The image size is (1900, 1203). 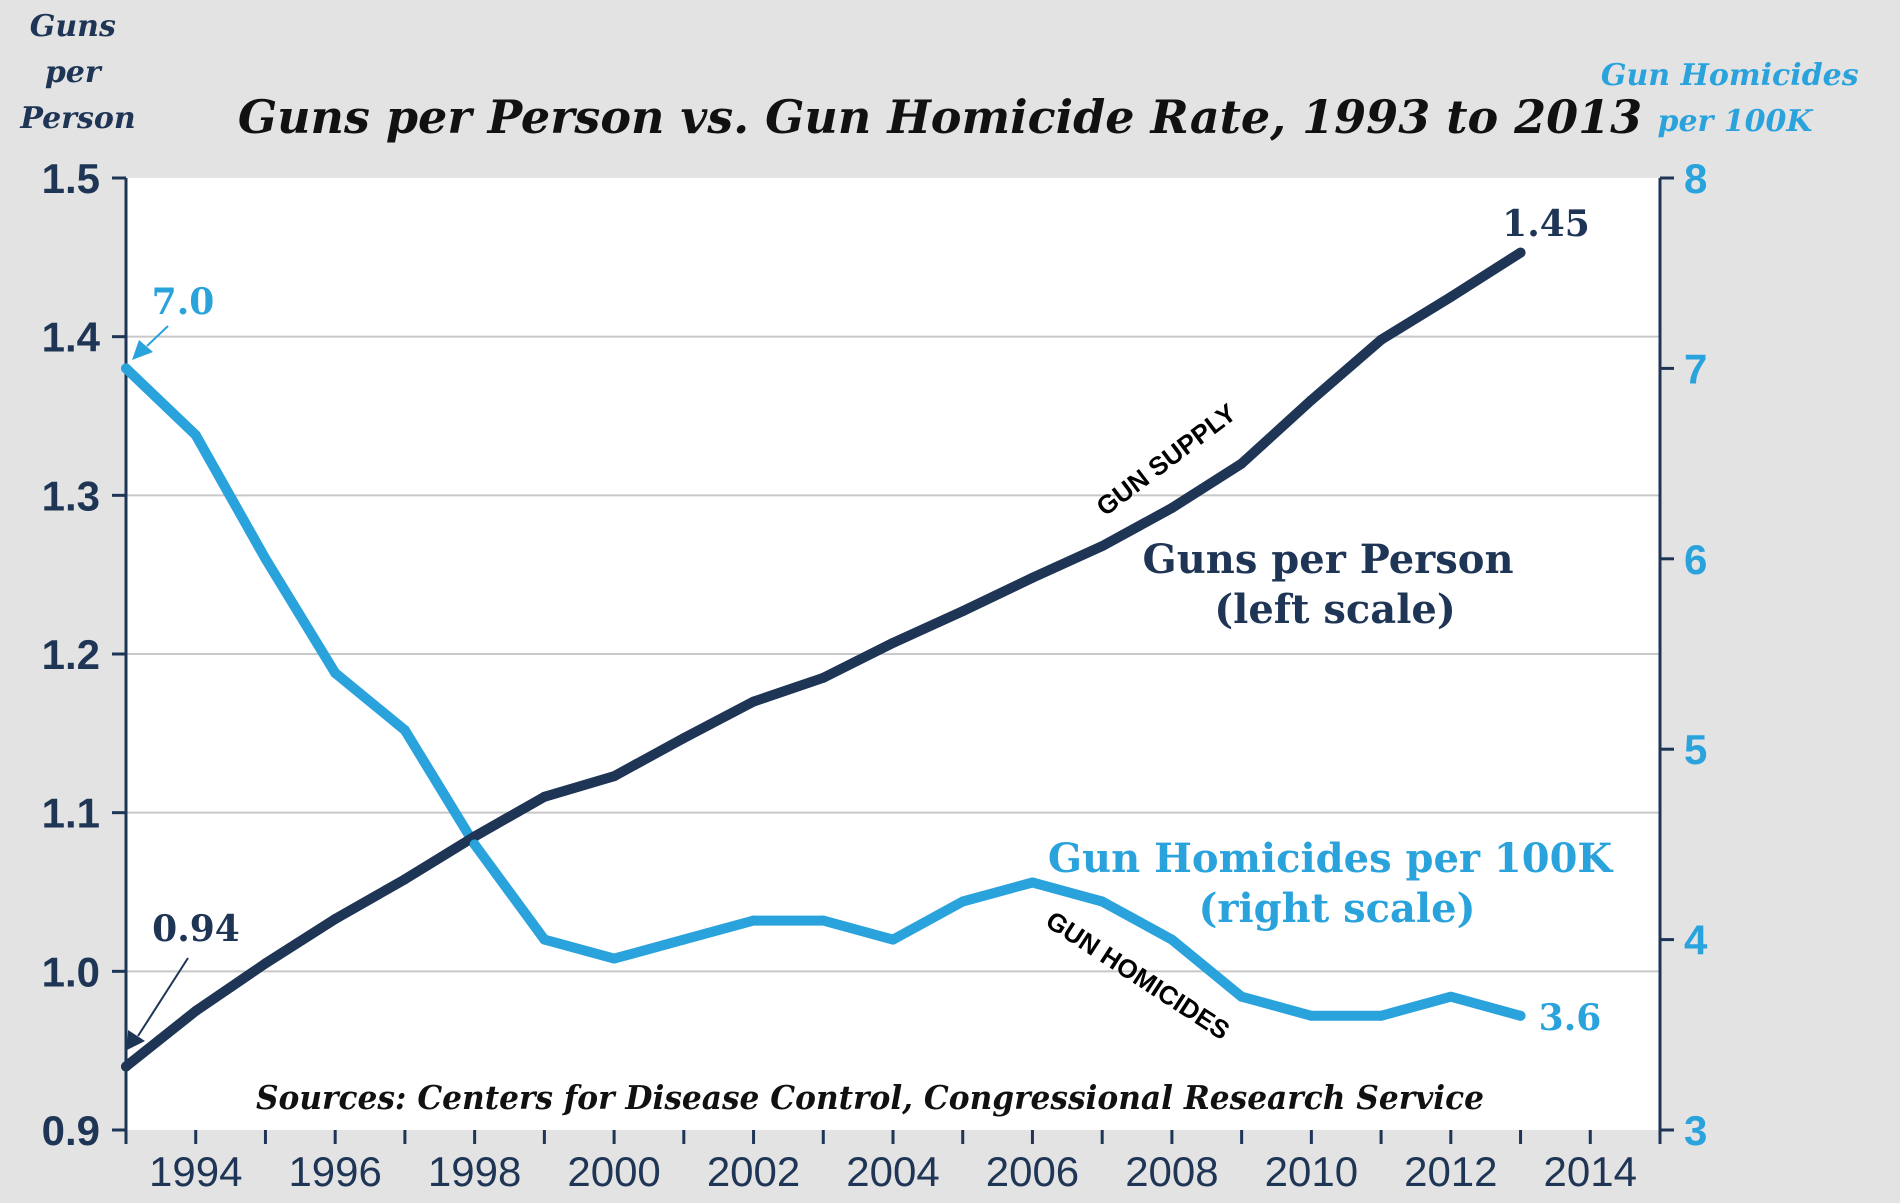 I want to click on right-tick-label: 5, so click(x=1695, y=749).